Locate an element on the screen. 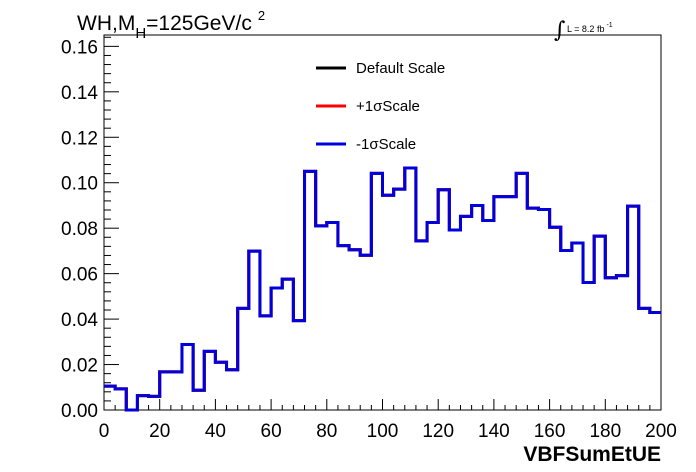 The width and height of the screenshot is (696, 472). title-rest: =125GeV/c is located at coordinates (199, 23).